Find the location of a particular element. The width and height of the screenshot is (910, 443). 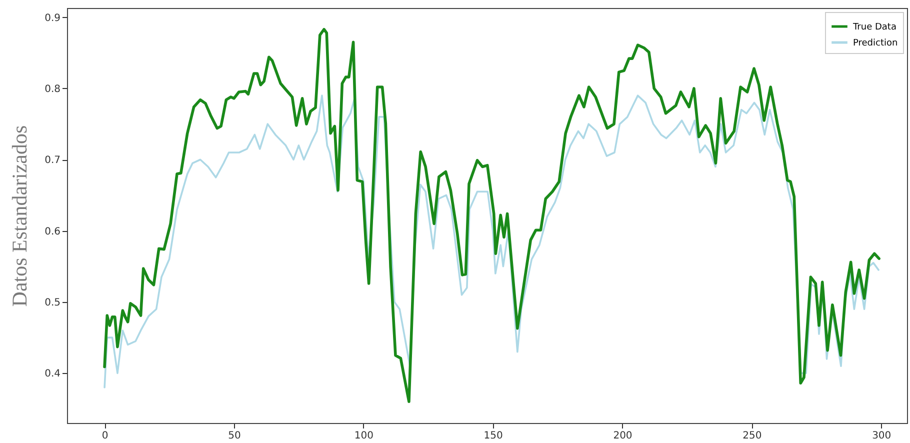

legend-label: True Data is located at coordinates (874, 27).